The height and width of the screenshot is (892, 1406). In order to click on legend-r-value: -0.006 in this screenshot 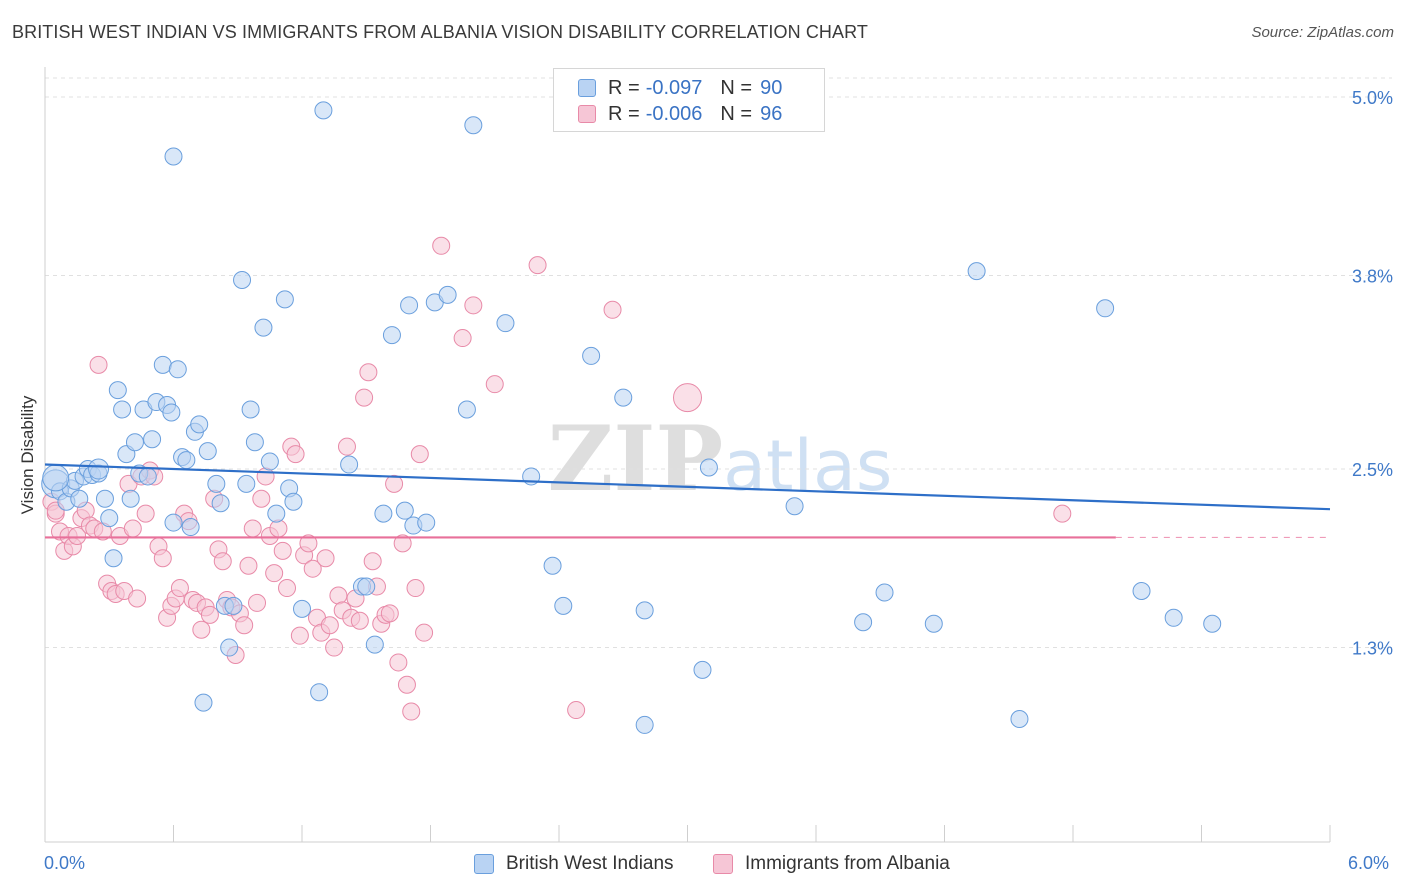, I will do `click(674, 113)`.